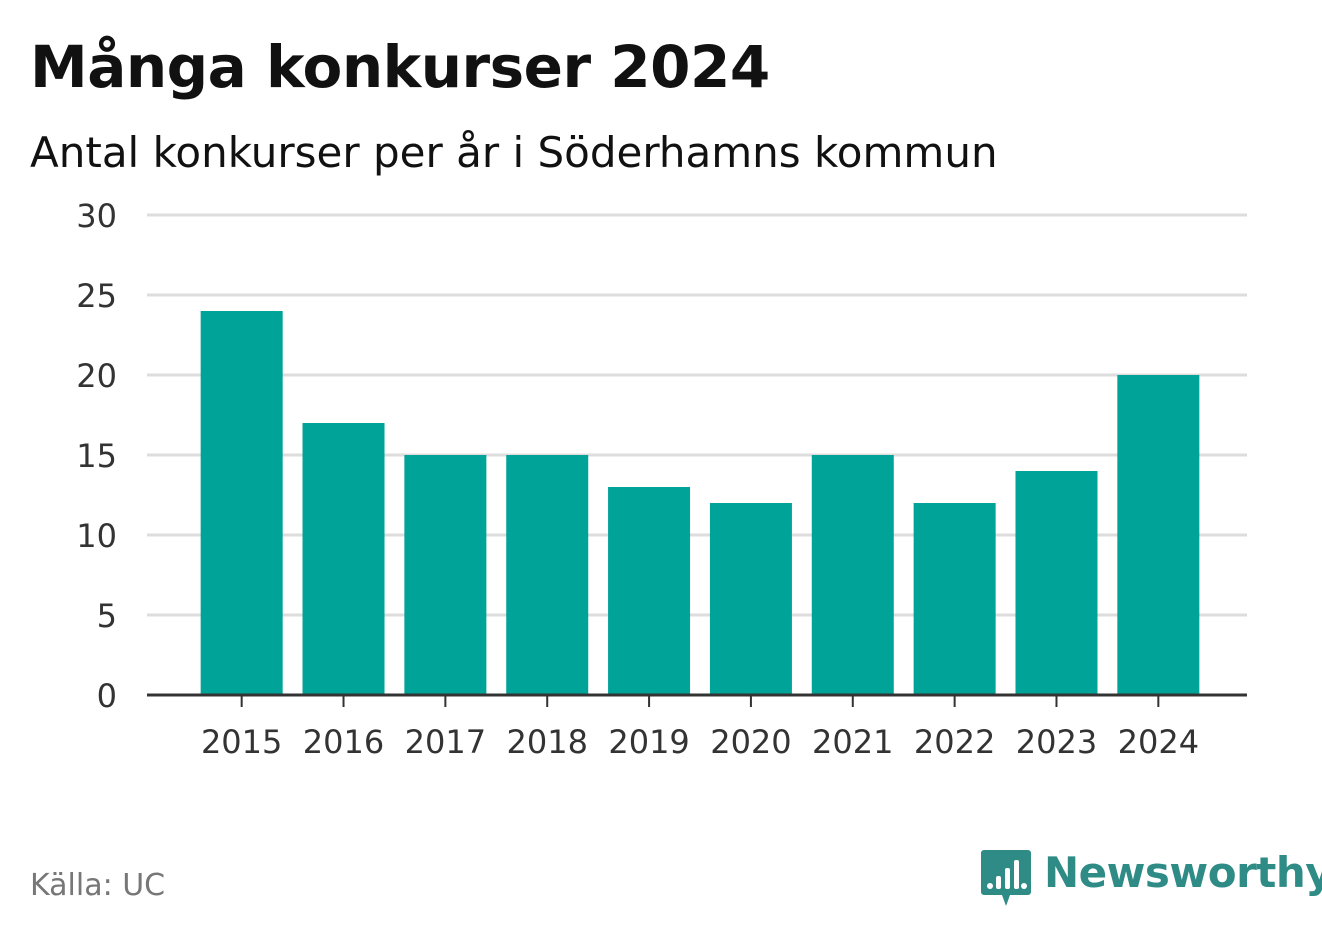 This screenshot has height=939, width=1322. Describe the element at coordinates (649, 591) in the screenshot. I see `bar-2019` at that location.